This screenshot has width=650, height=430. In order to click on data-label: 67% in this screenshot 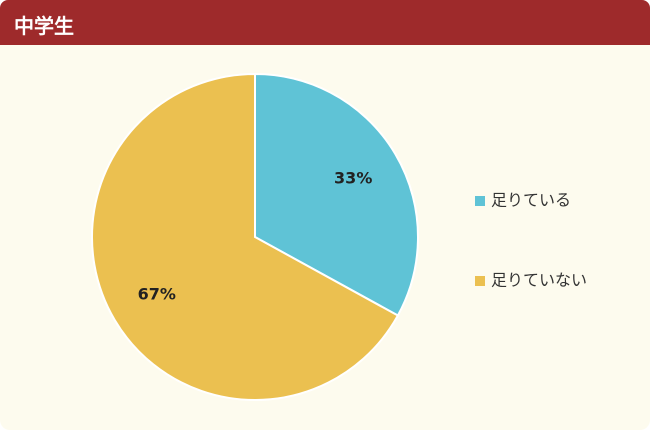, I will do `click(157, 294)`.